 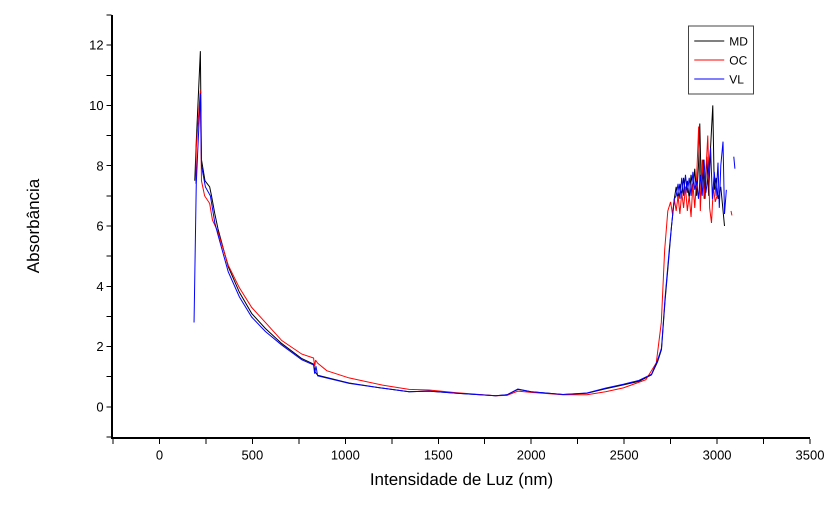 I want to click on x-tick-label: 3500, so click(x=810, y=454).